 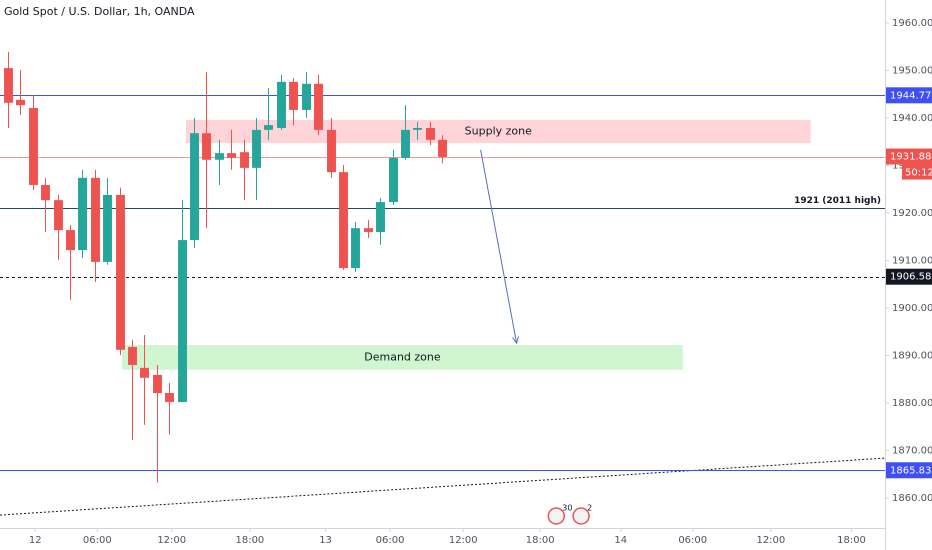 I want to click on price-tag-label: 1865.836, so click(x=911, y=470).